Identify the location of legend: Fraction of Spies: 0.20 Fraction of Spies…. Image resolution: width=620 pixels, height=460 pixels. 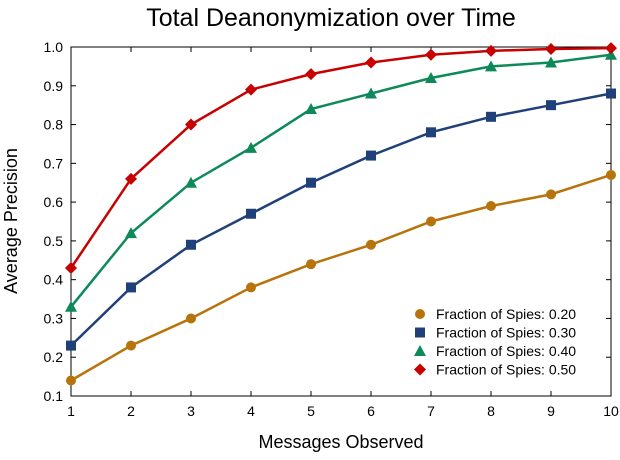
(495, 342).